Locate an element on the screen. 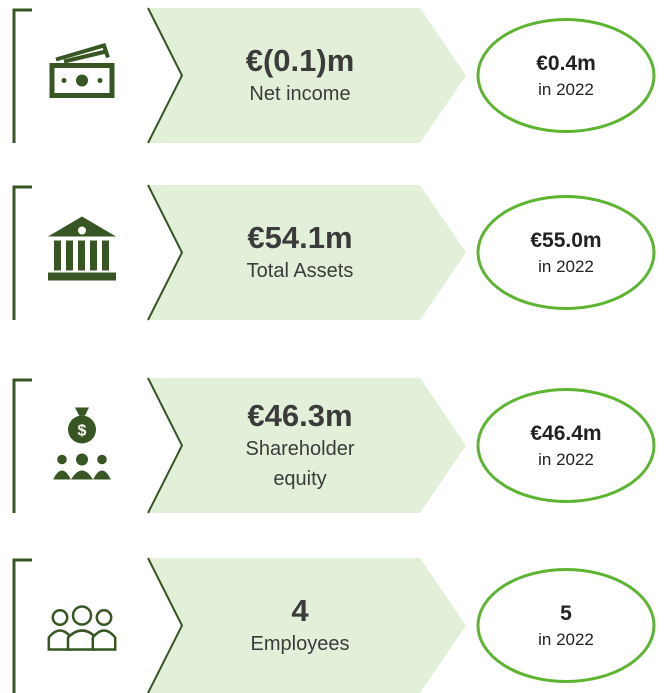 The image size is (664, 693). metric-value: €54.1m is located at coordinates (300, 237).